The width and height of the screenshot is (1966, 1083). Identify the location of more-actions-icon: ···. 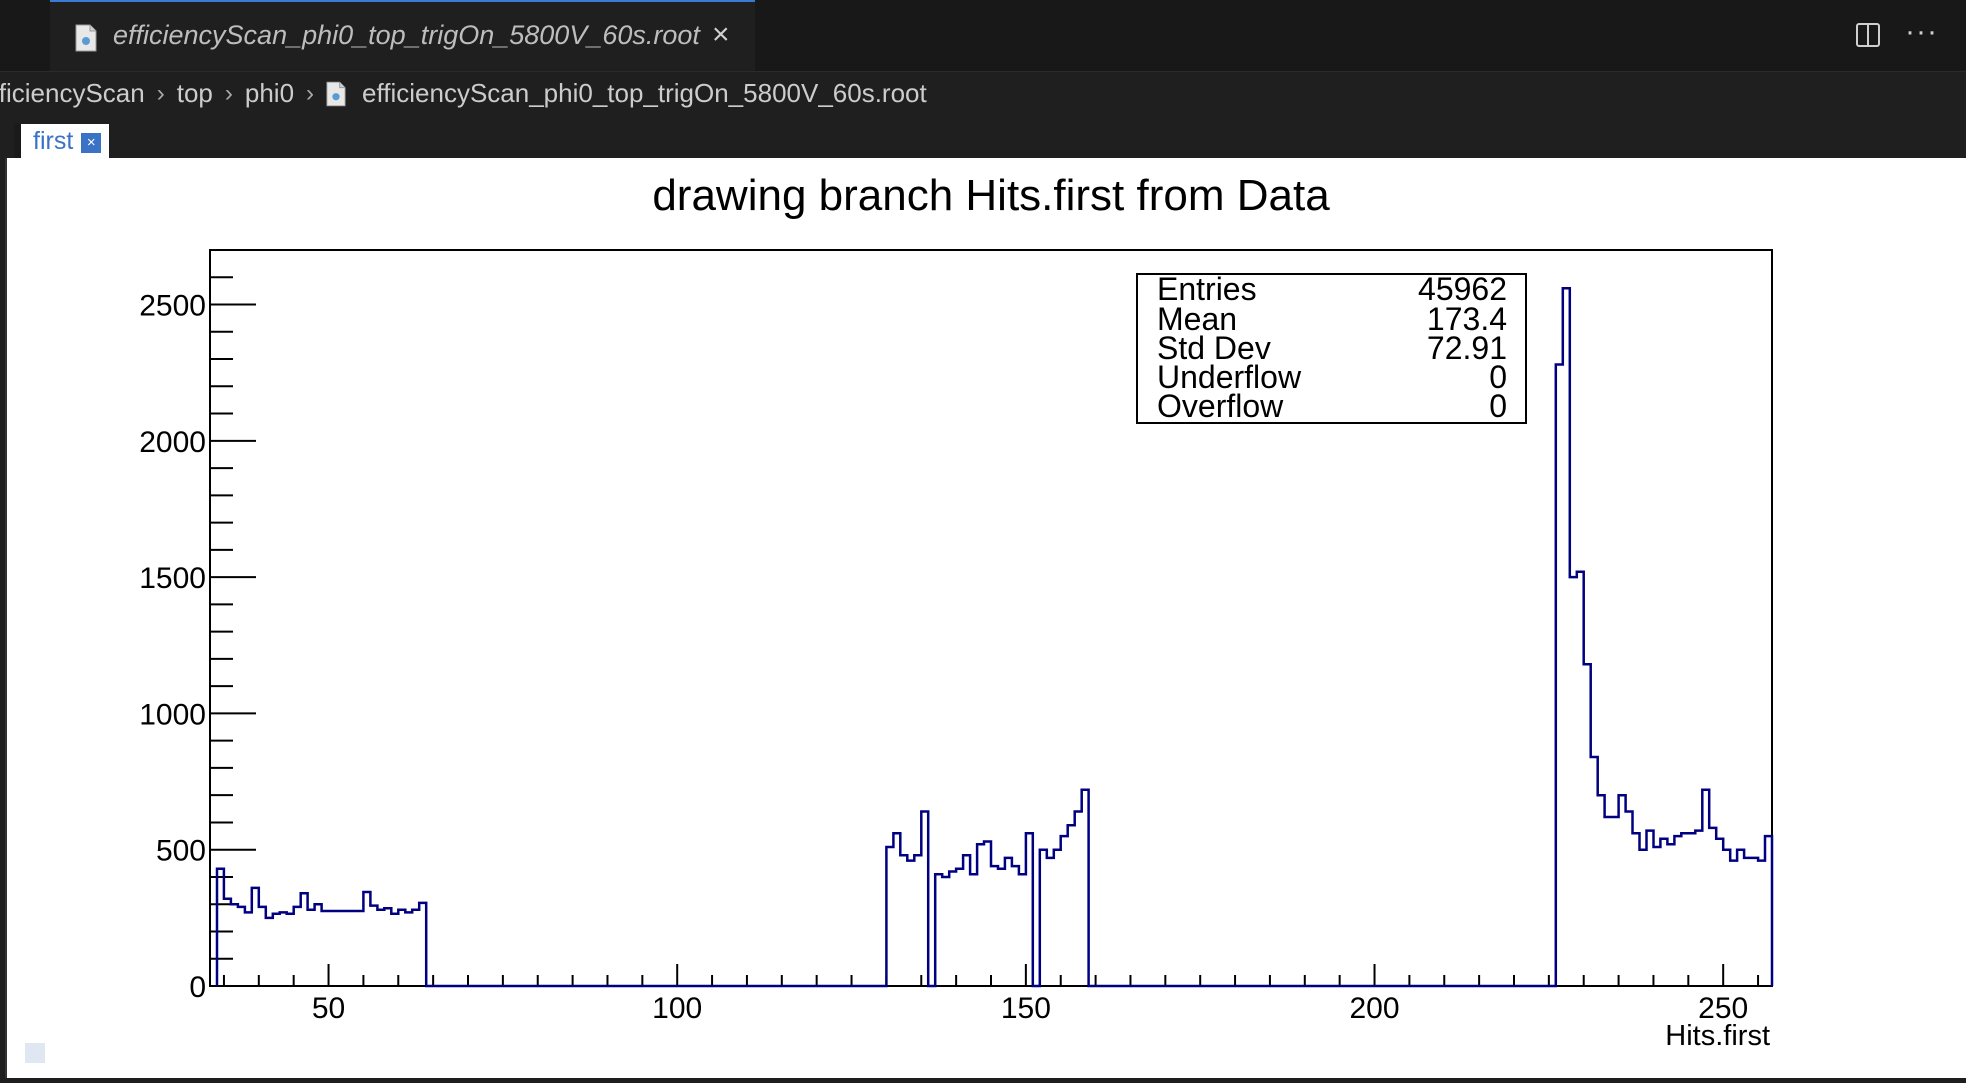
(1921, 31).